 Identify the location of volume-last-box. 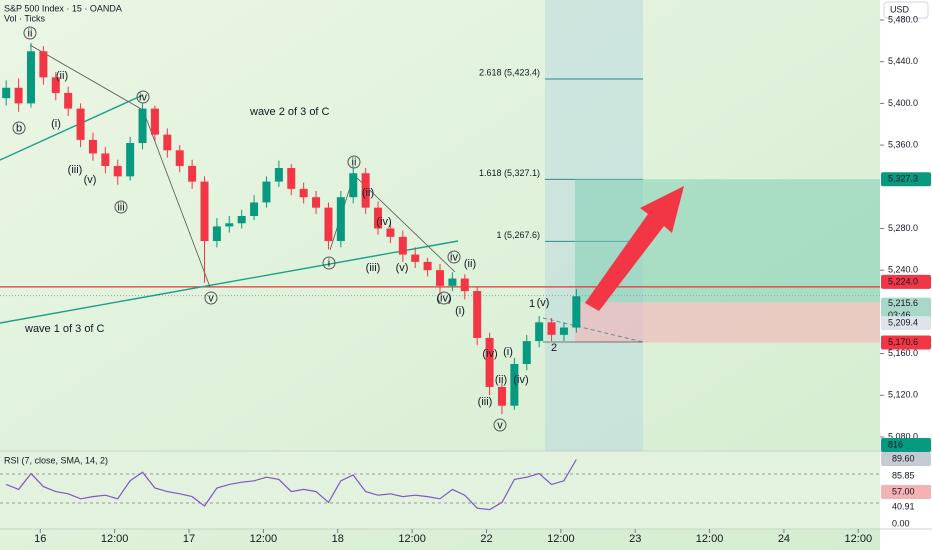
(906, 445).